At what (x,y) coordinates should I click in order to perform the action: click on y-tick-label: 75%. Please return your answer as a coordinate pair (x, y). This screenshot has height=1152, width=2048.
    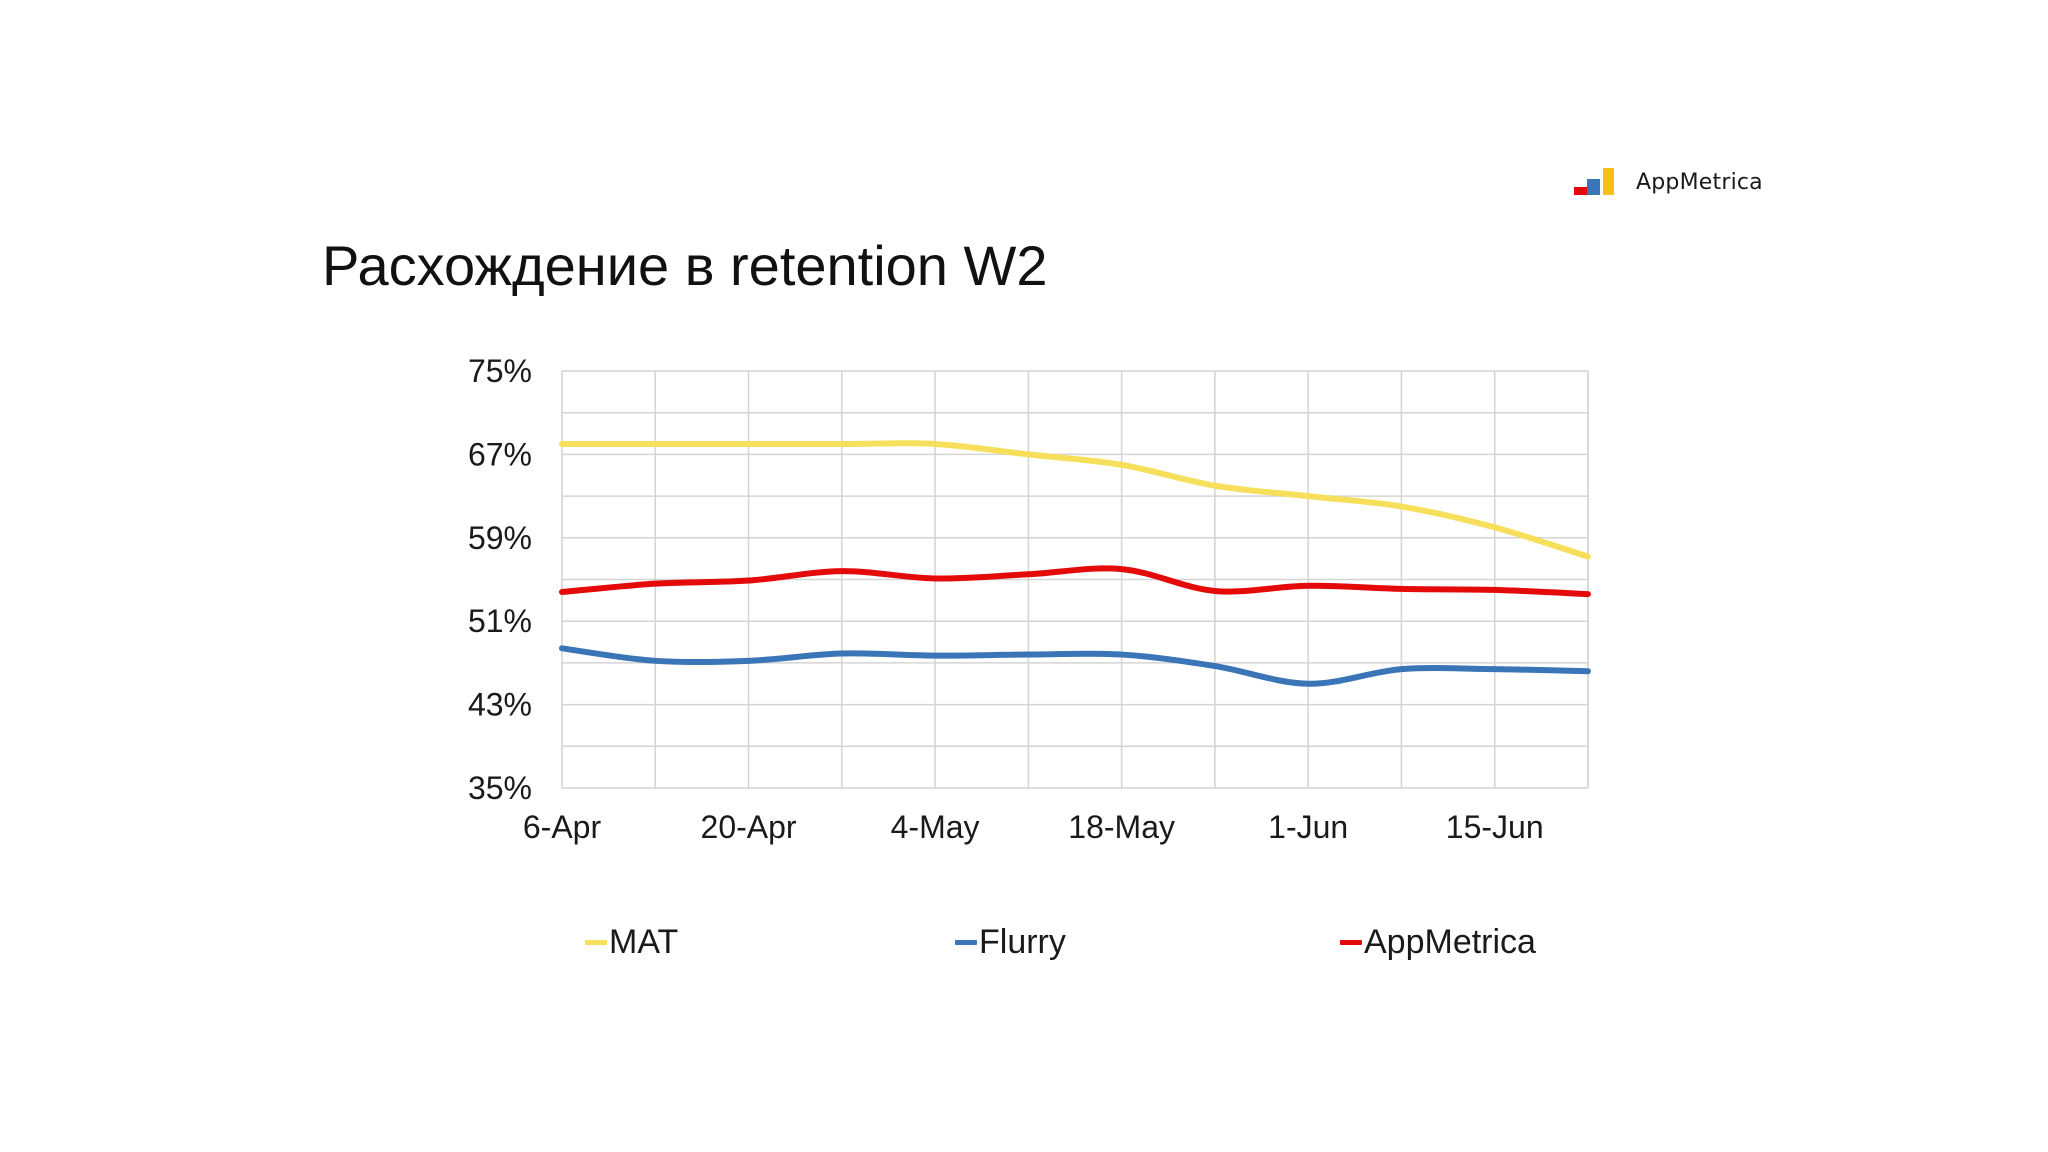
    Looking at the image, I should click on (500, 371).